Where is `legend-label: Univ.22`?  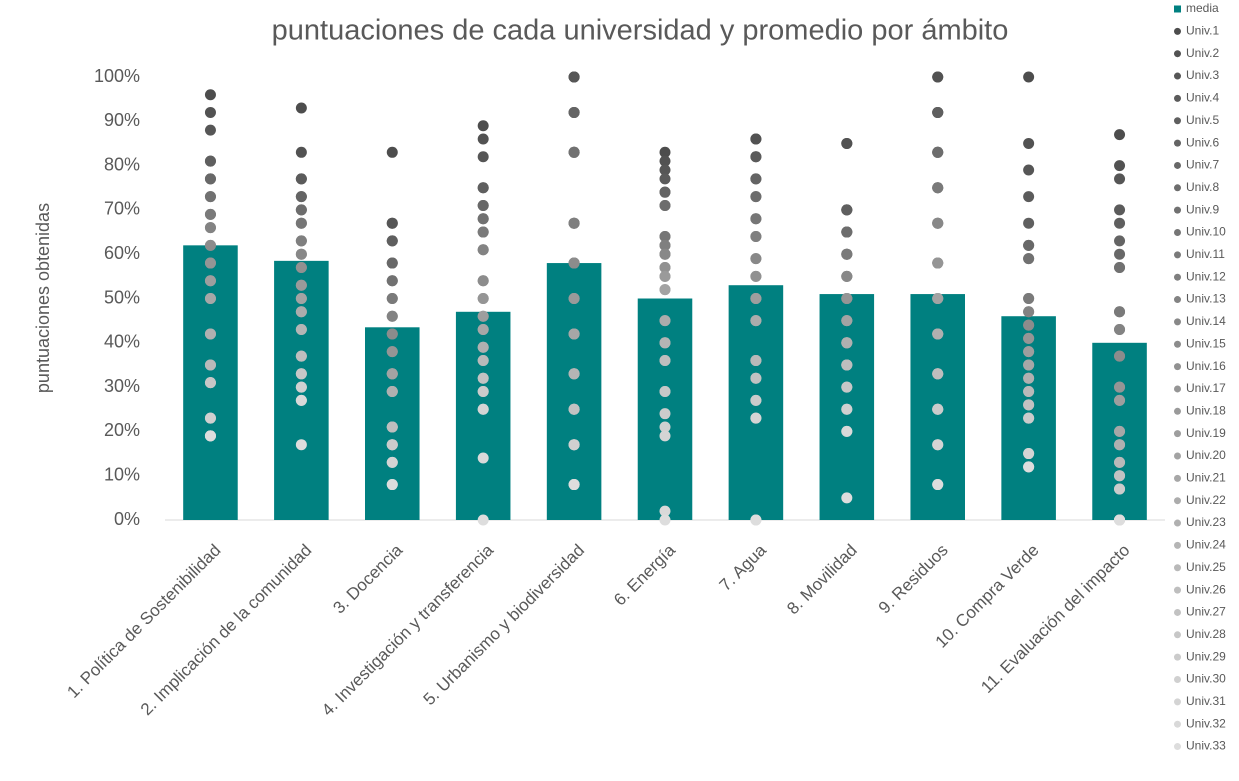 legend-label: Univ.22 is located at coordinates (1206, 500).